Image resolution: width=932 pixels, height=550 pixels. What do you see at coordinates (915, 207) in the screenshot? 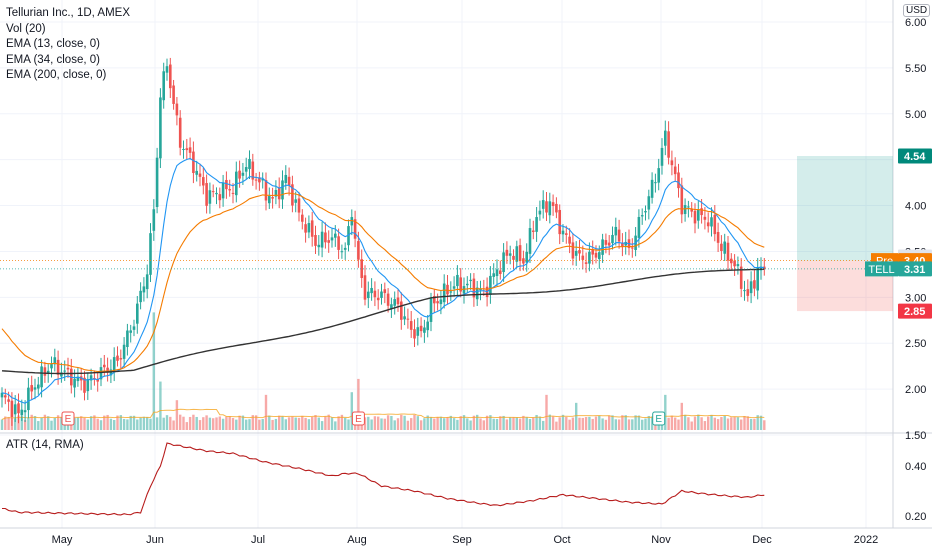
I see `y-tick-label: 4.00` at bounding box center [915, 207].